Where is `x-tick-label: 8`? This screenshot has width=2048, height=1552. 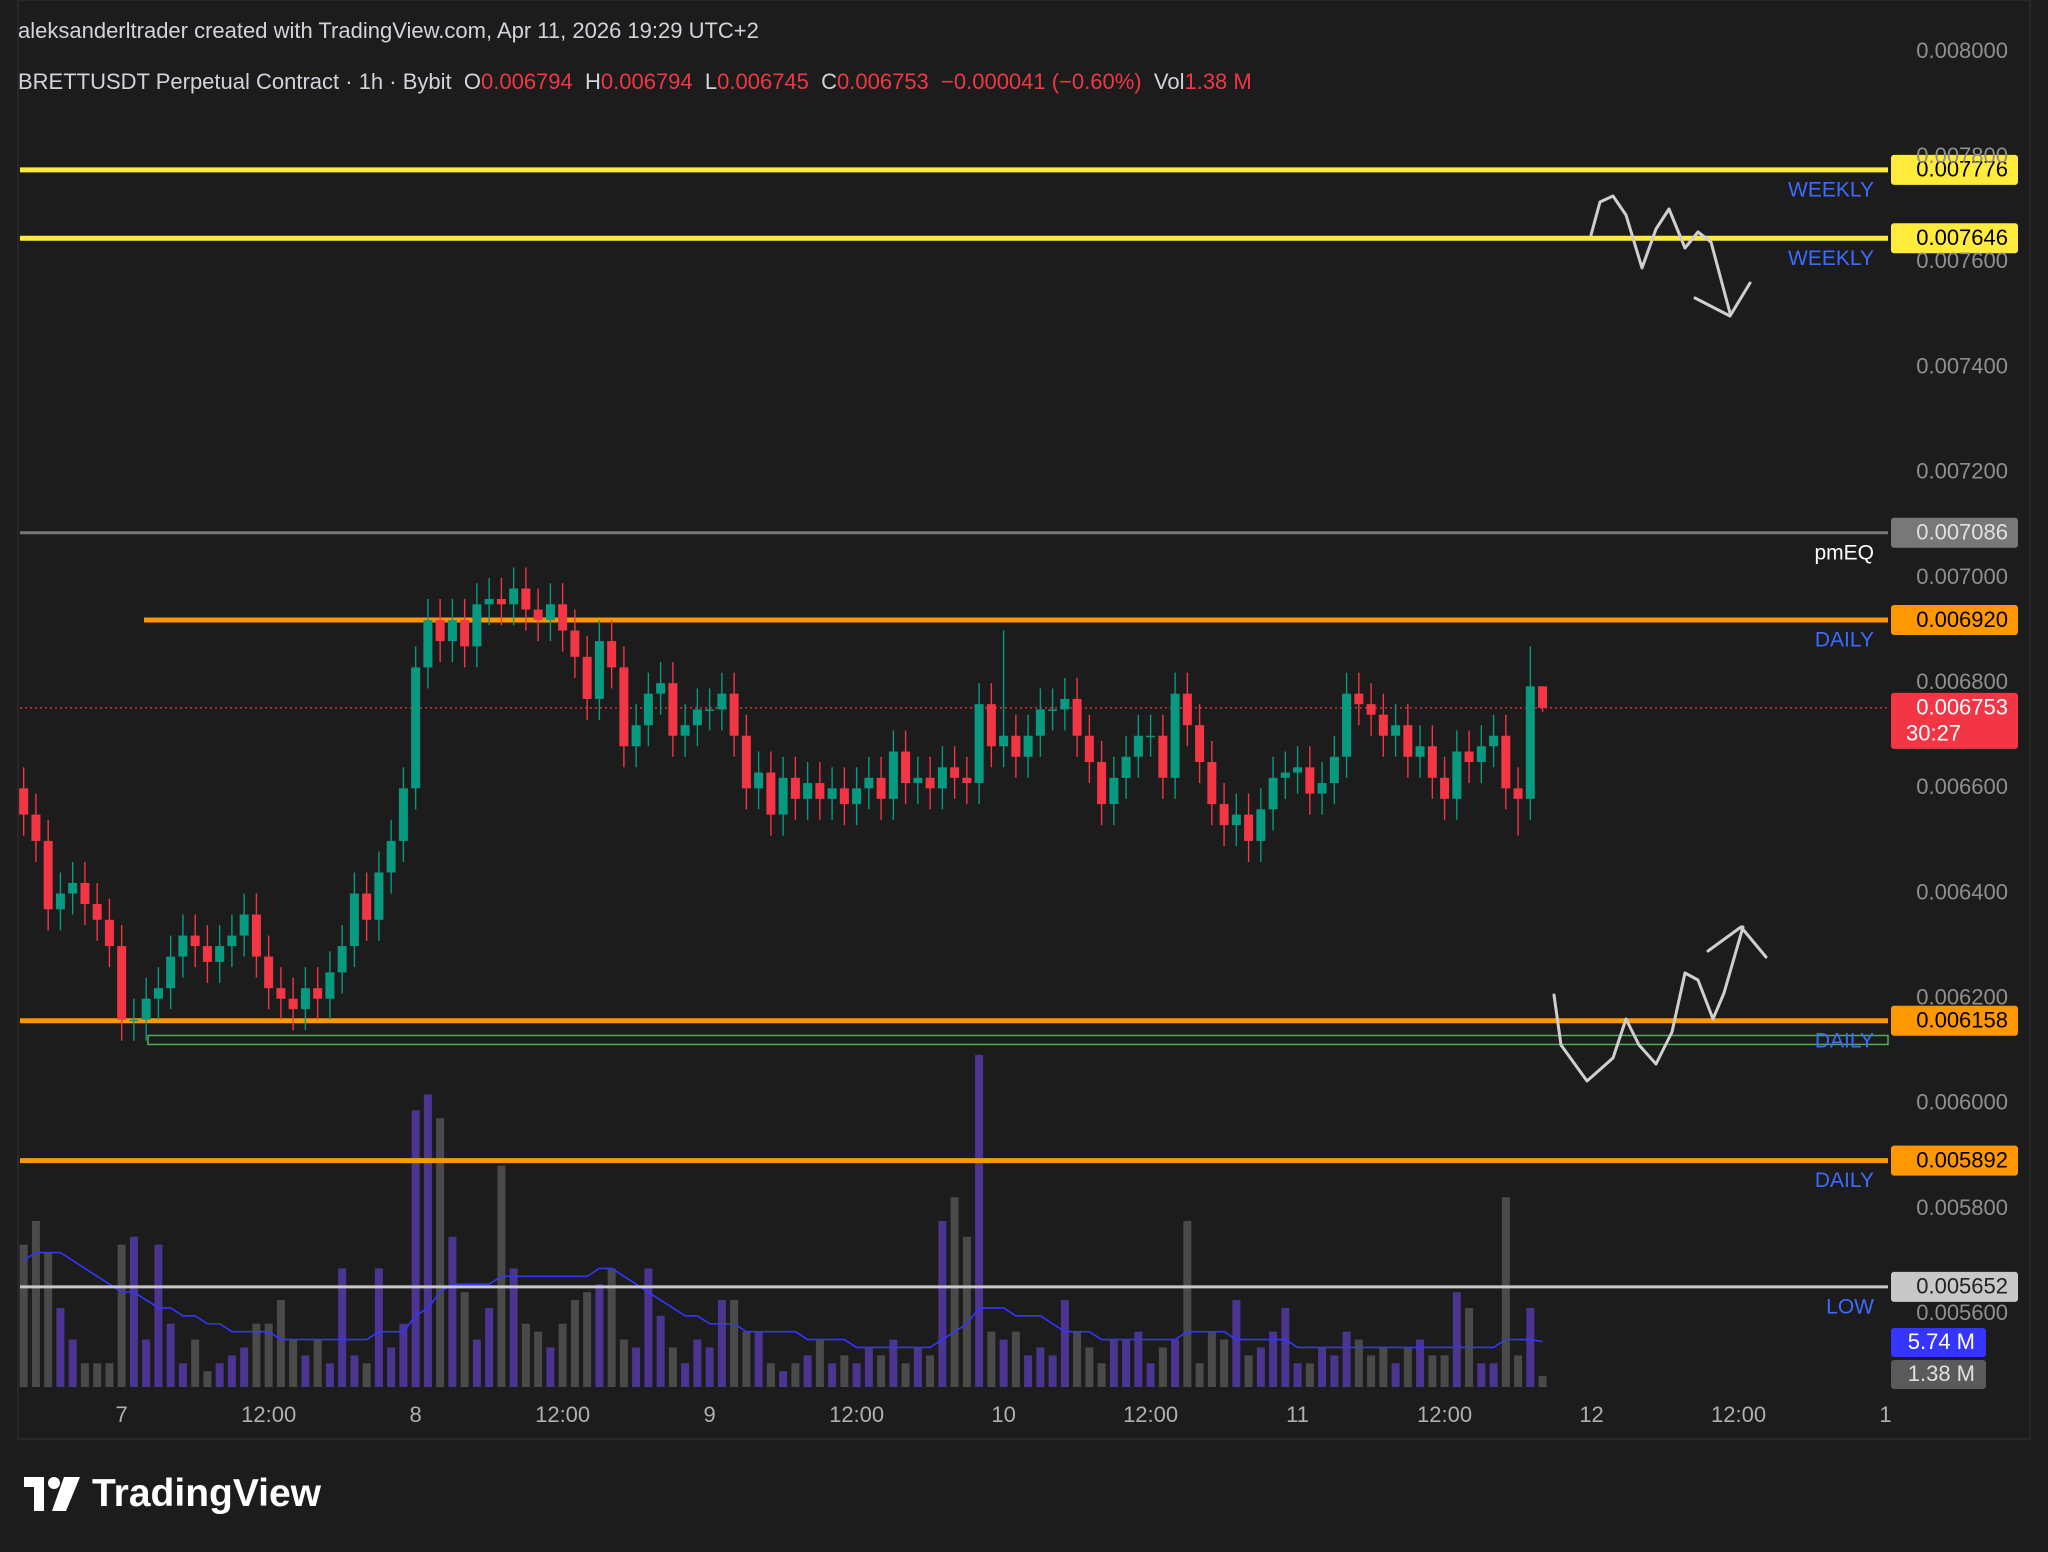
x-tick-label: 8 is located at coordinates (416, 1414).